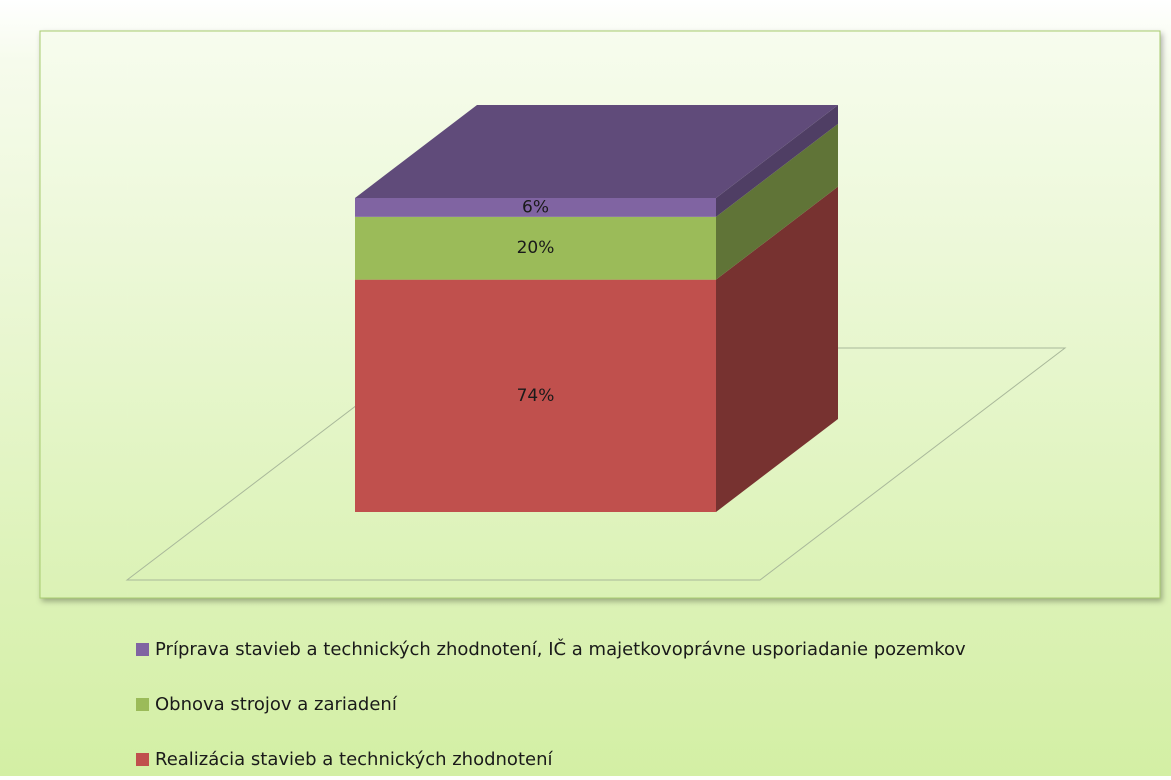  I want to click on legend-label: Obnova strojov a zariadení, so click(276, 704).